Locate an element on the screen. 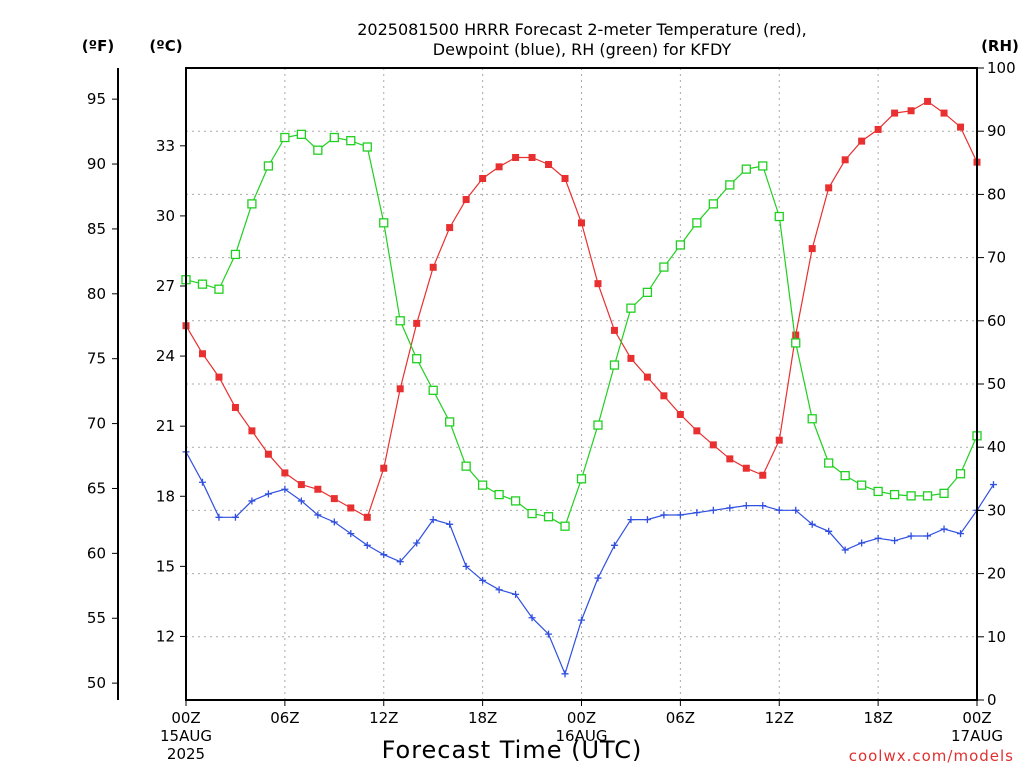 The image size is (1024, 768). x-tick-label: 2025 is located at coordinates (186, 754).